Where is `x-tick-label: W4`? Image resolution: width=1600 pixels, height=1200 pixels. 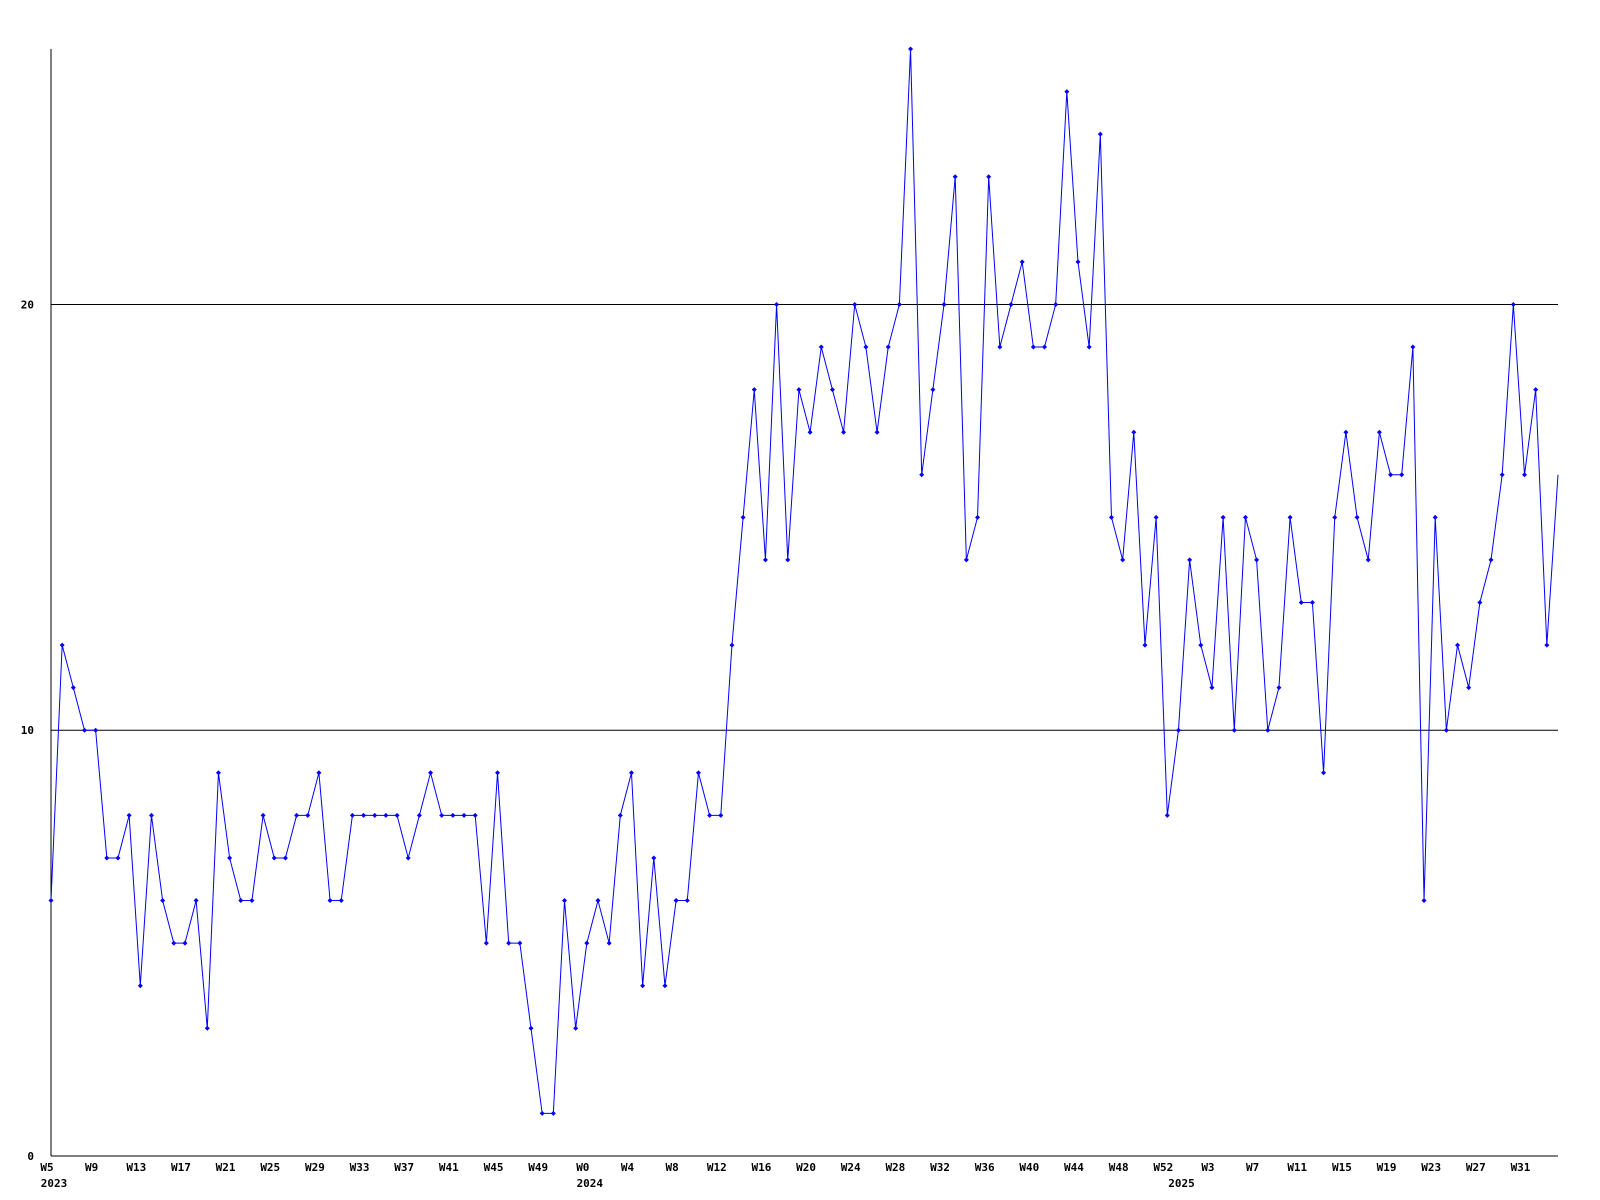
x-tick-label: W4 is located at coordinates (628, 1167).